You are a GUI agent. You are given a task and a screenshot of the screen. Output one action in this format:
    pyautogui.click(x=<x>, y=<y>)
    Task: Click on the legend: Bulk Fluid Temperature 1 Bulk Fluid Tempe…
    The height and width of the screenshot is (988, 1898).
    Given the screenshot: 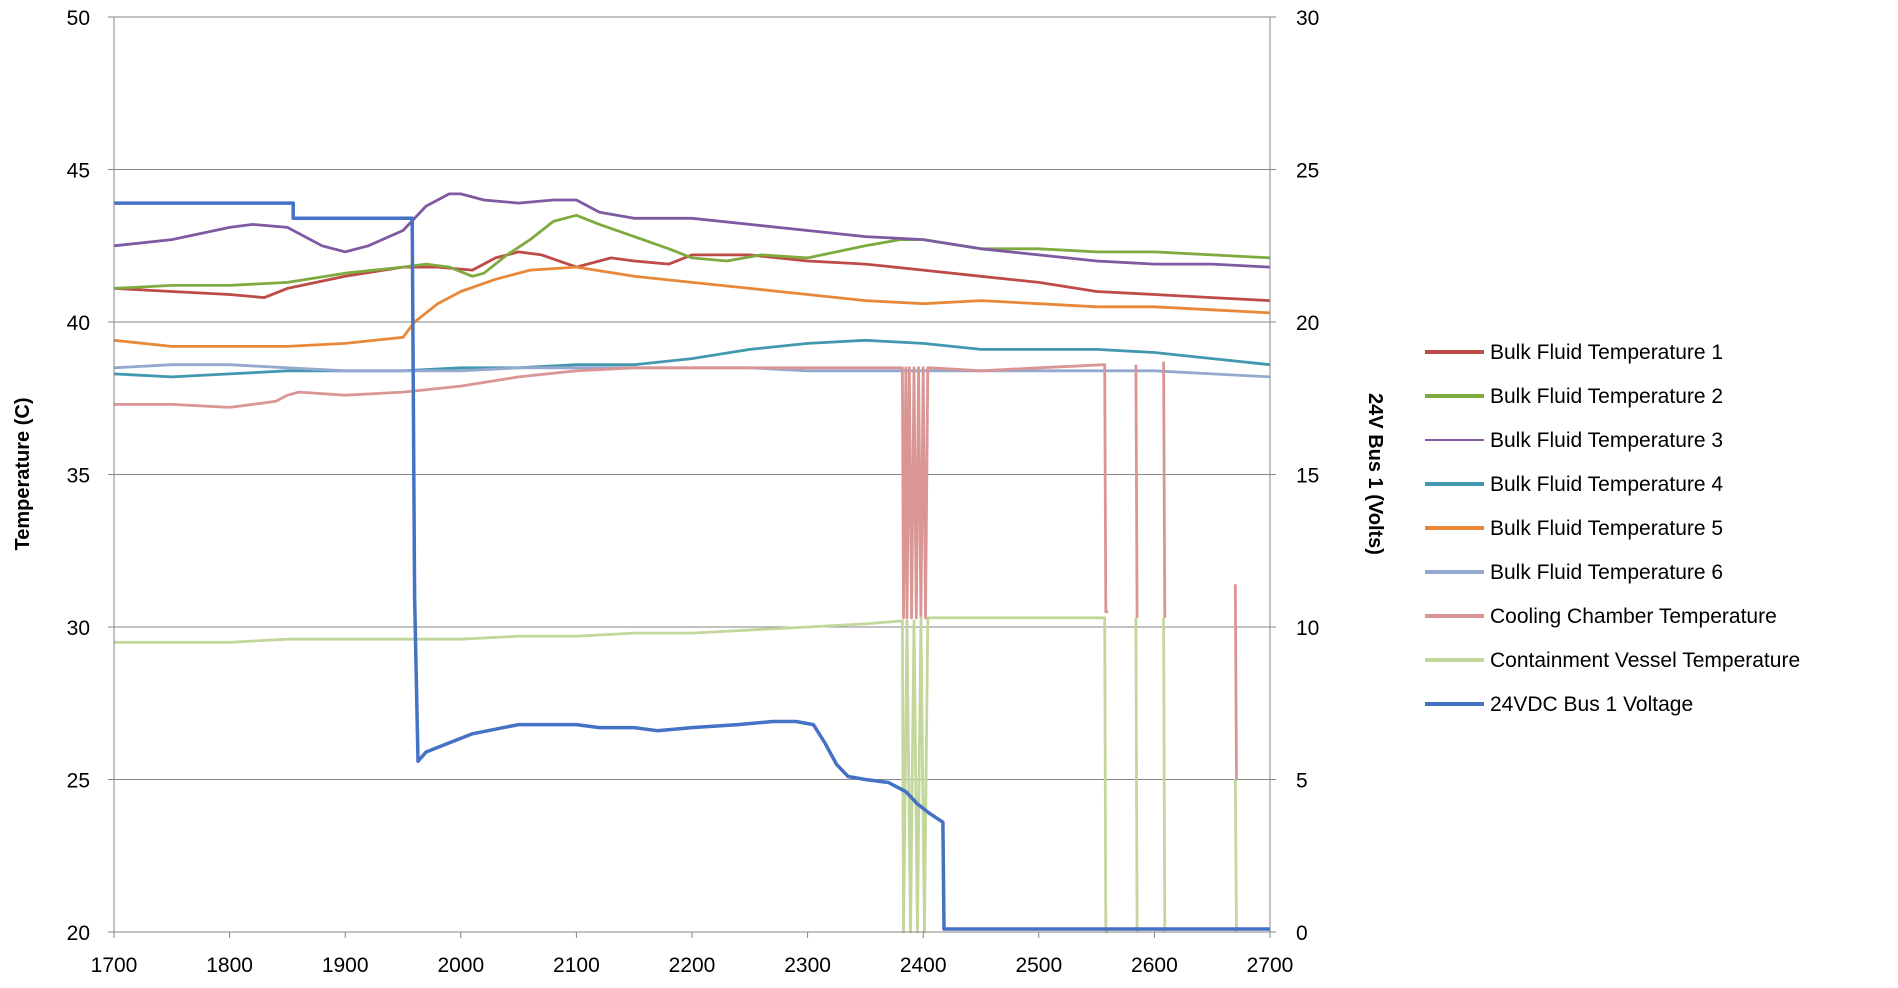 What is the action you would take?
    pyautogui.click(x=1612, y=528)
    